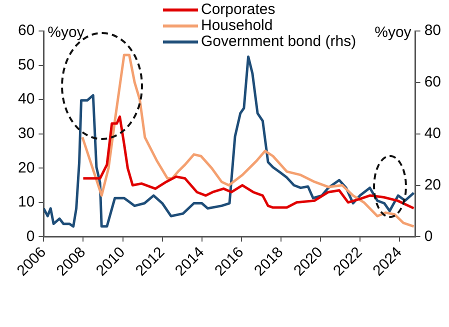 The height and width of the screenshot is (327, 449). I want to click on y2-tick-label: 0, so click(428, 236).